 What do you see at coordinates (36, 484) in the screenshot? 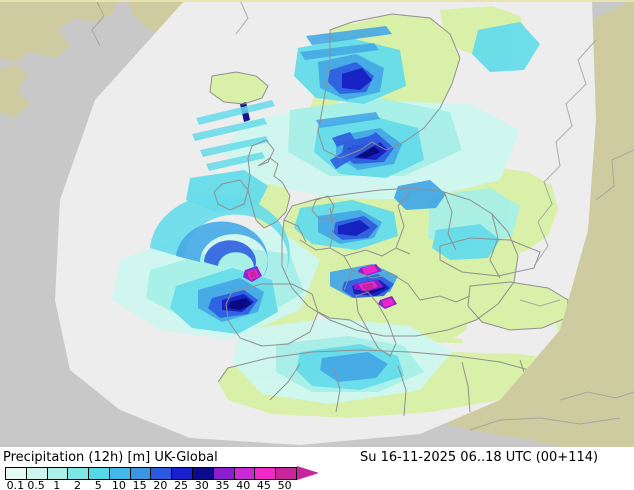
I see `colorbar-tick-0.5: 0.5` at bounding box center [36, 484].